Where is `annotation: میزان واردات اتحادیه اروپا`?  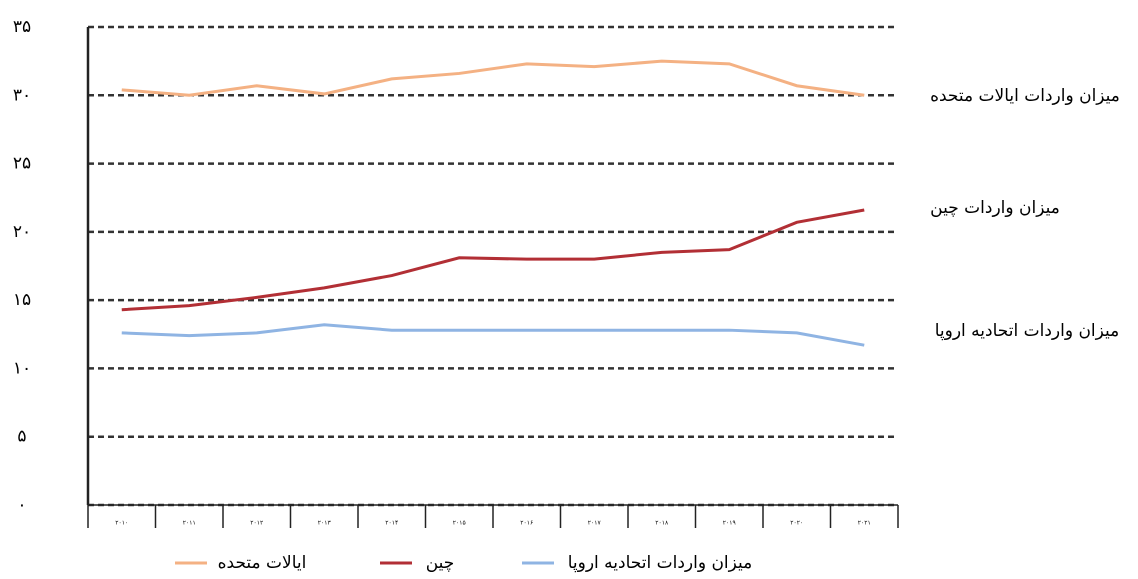
annotation: میزان واردات اتحادیه اروپا is located at coordinates (1027, 331).